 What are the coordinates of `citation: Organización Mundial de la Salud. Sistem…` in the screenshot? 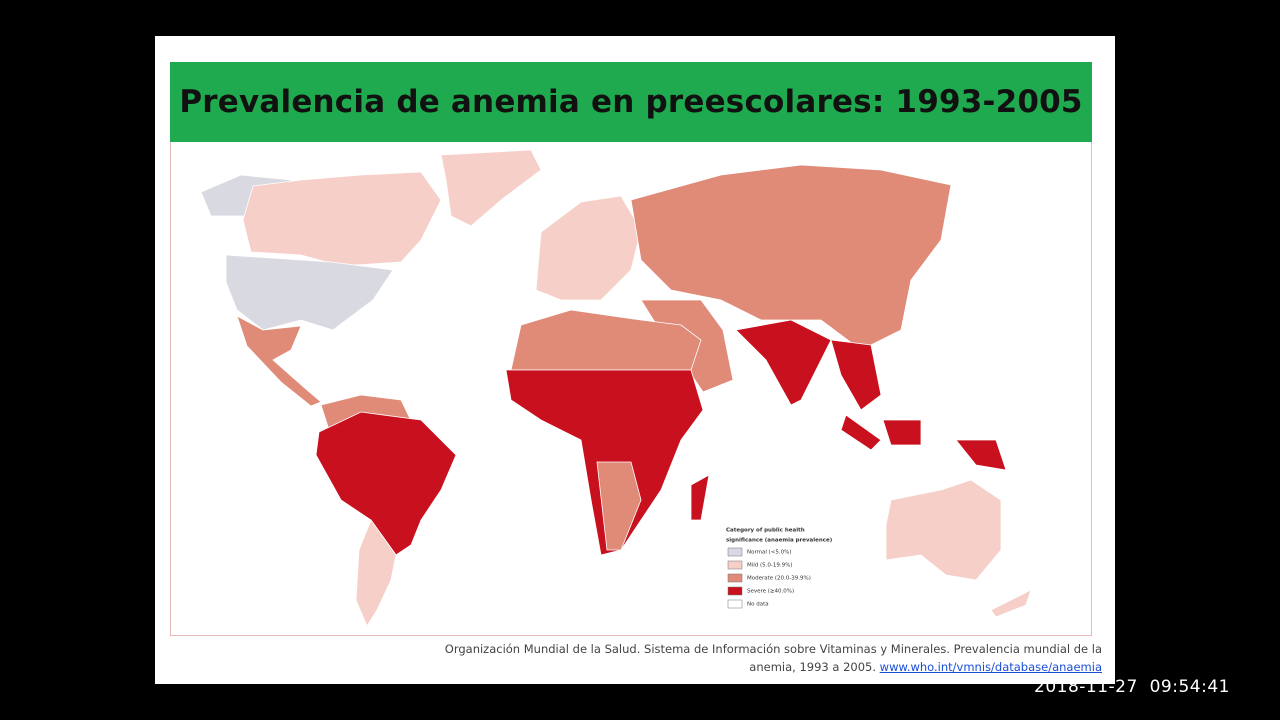 It's located at (722, 658).